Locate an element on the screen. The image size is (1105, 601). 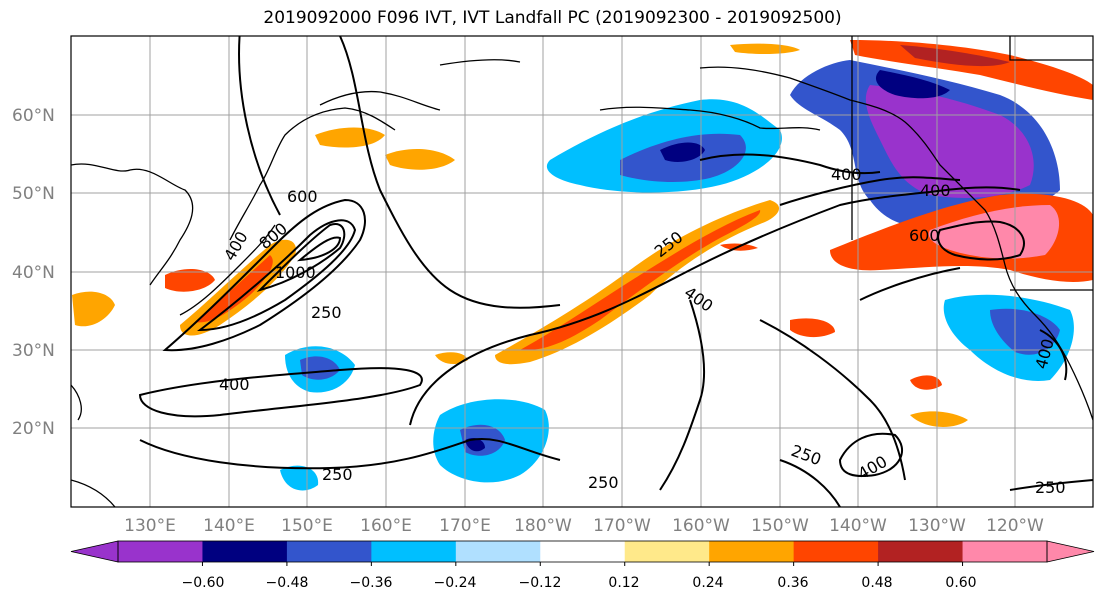
lon-label: 180°W is located at coordinates (543, 526).